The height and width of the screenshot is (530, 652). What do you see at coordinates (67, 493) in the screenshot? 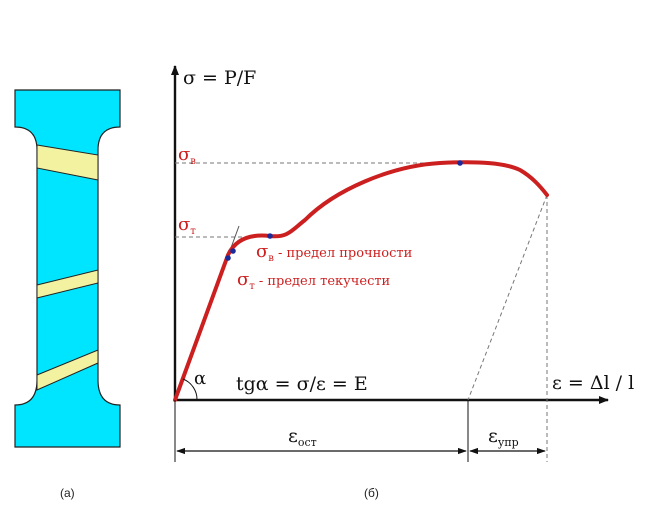
I see `caption-left: (а)` at bounding box center [67, 493].